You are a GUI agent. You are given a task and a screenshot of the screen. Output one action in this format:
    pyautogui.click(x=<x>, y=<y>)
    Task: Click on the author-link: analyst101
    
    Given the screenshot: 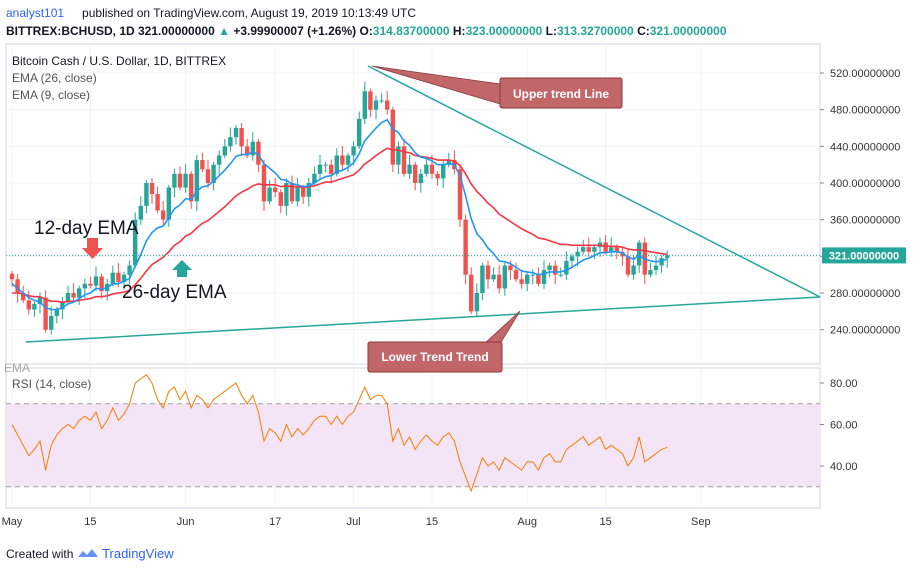 What is the action you would take?
    pyautogui.click(x=35, y=13)
    